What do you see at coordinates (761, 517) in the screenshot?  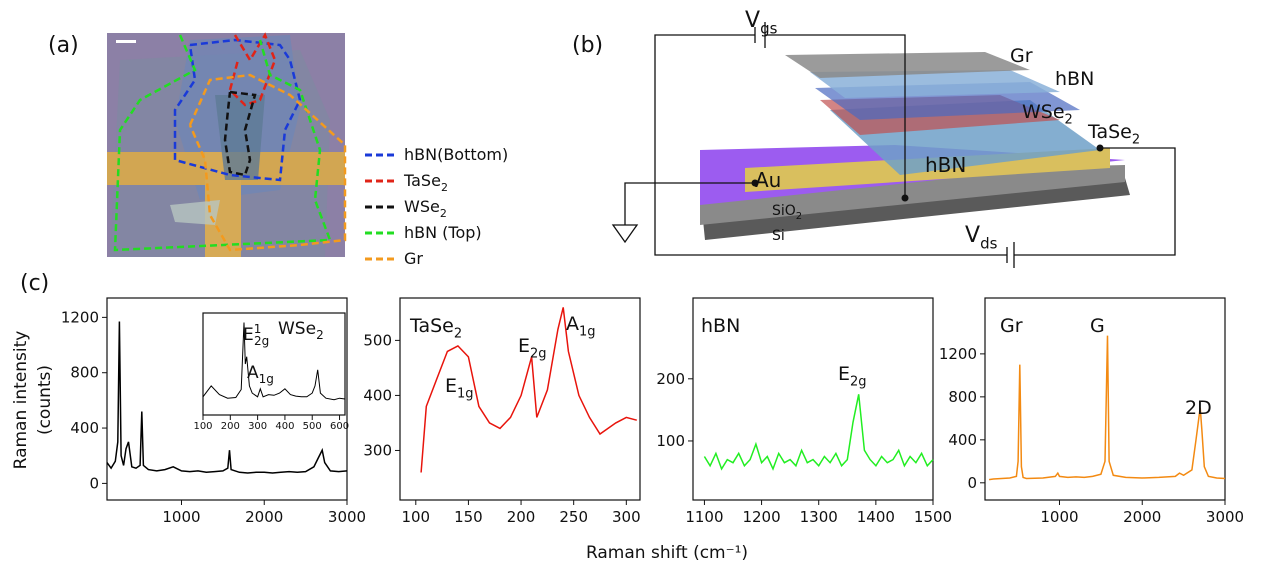 I see `x-tick-label: 1200` at bounding box center [761, 517].